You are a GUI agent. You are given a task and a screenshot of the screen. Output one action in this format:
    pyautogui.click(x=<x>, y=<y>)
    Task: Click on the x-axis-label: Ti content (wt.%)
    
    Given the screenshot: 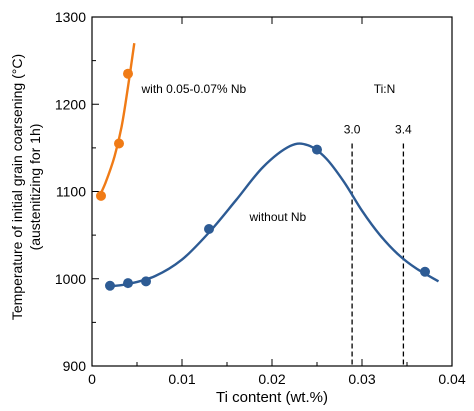 What is the action you would take?
    pyautogui.click(x=272, y=397)
    